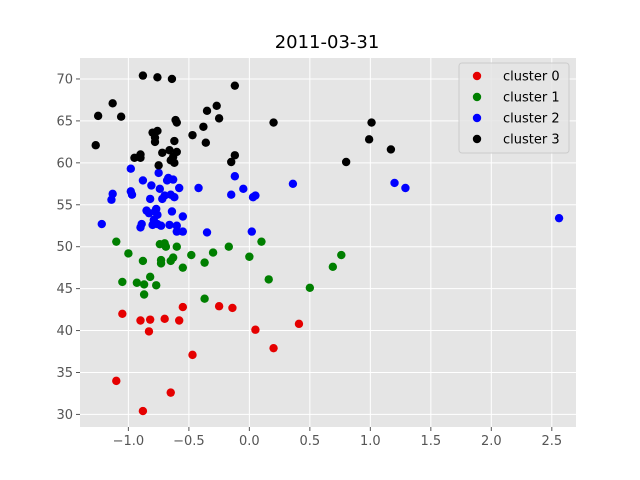  I want to click on x-tick-label: 0.5, so click(310, 441).